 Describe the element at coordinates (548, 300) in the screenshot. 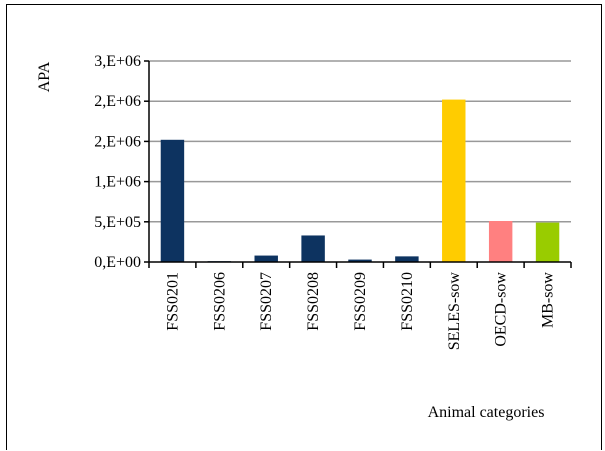

I see `x-tick-label: MB-sow` at that location.